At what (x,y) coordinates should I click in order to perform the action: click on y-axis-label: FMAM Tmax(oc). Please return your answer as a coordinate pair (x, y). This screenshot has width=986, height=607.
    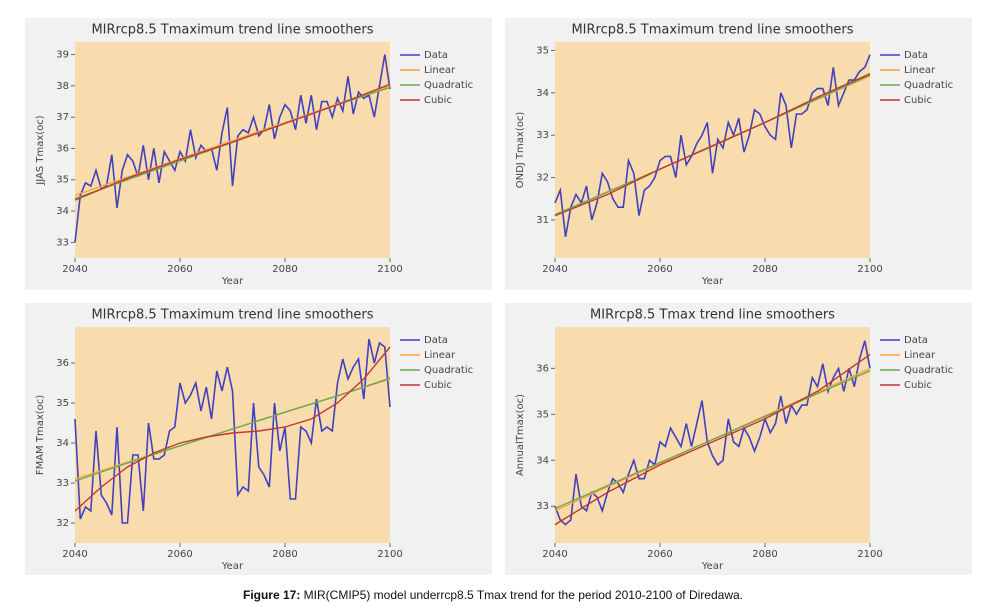
    Looking at the image, I should click on (40, 435).